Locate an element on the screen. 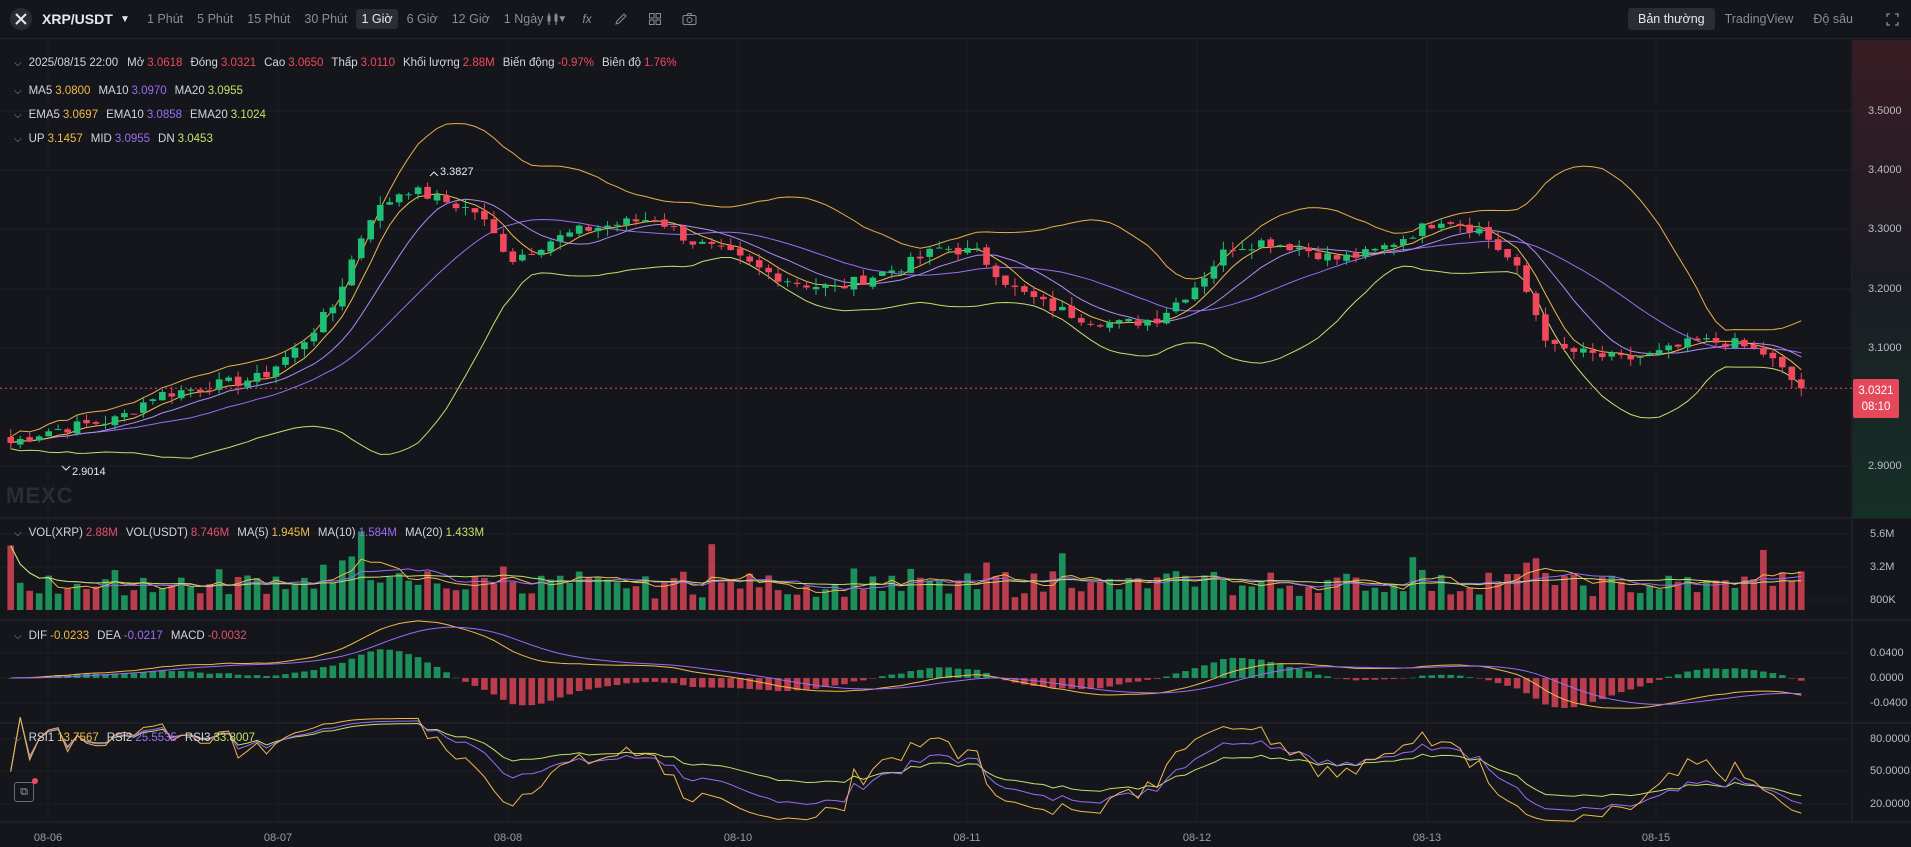 The width and height of the screenshot is (1911, 847). candle-style-icon is located at coordinates (553, 19).